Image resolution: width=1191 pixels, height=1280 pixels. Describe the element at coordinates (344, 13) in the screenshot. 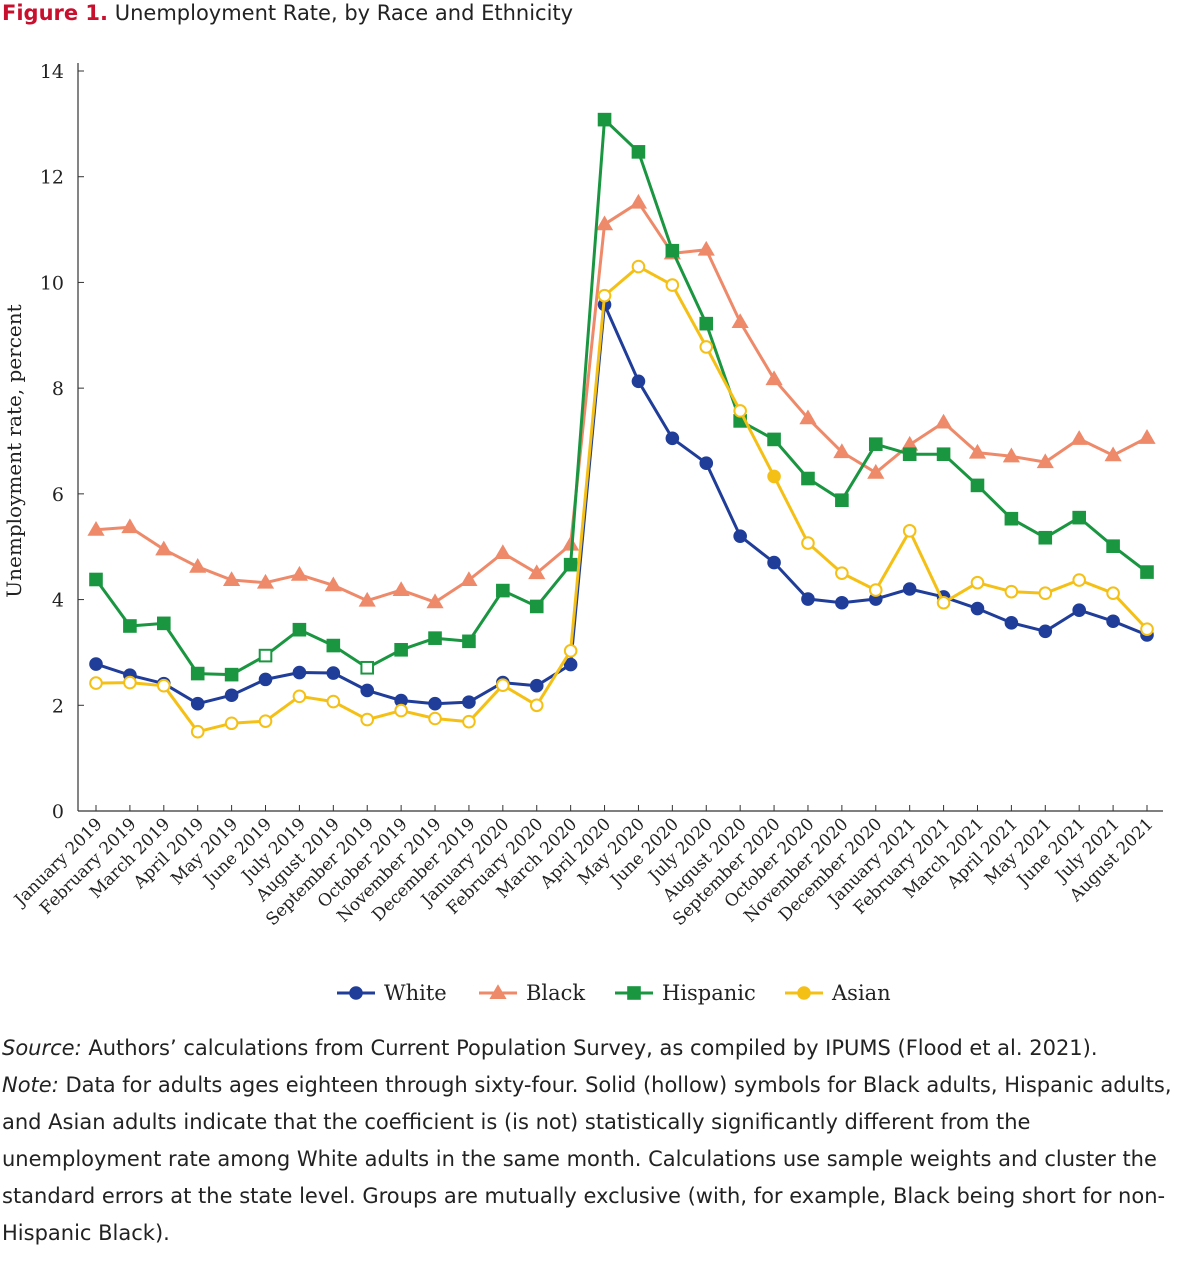

I see `figure-title-text: Unemployment Rate, by Race and Ethnicity` at that location.